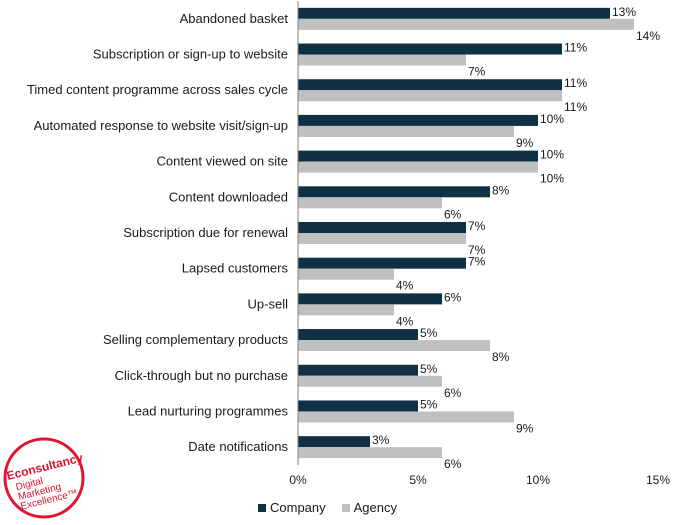  I want to click on bar-agency-click-through-but-no-purchase, so click(370, 381).